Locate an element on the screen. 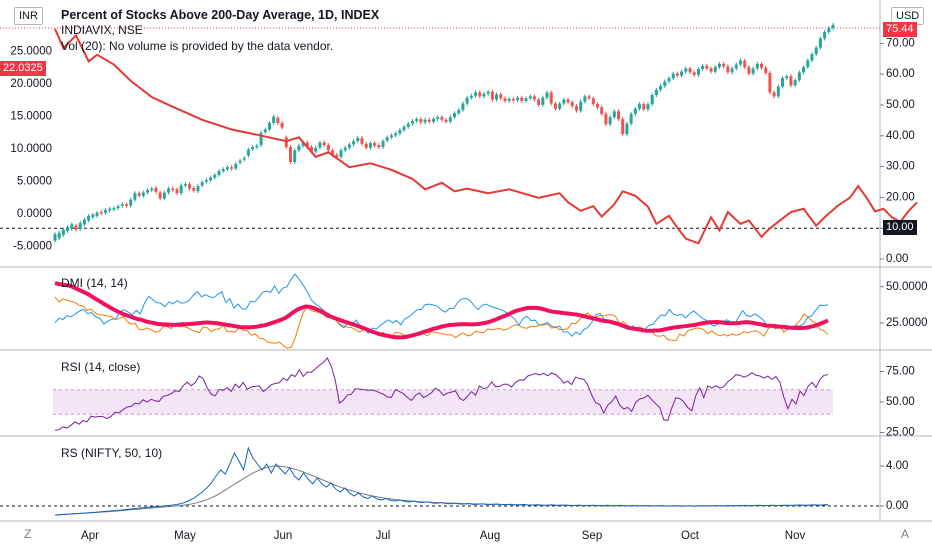 The image size is (932, 550). rs-series-line is located at coordinates (441, 481).